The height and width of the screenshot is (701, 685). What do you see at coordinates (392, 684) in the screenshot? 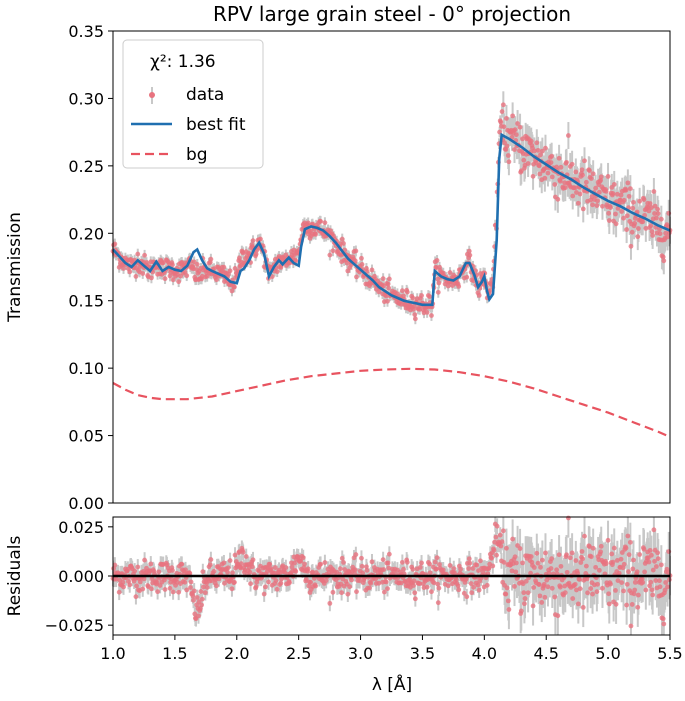
I see `x-axis-title: λ [Å]` at bounding box center [392, 684].